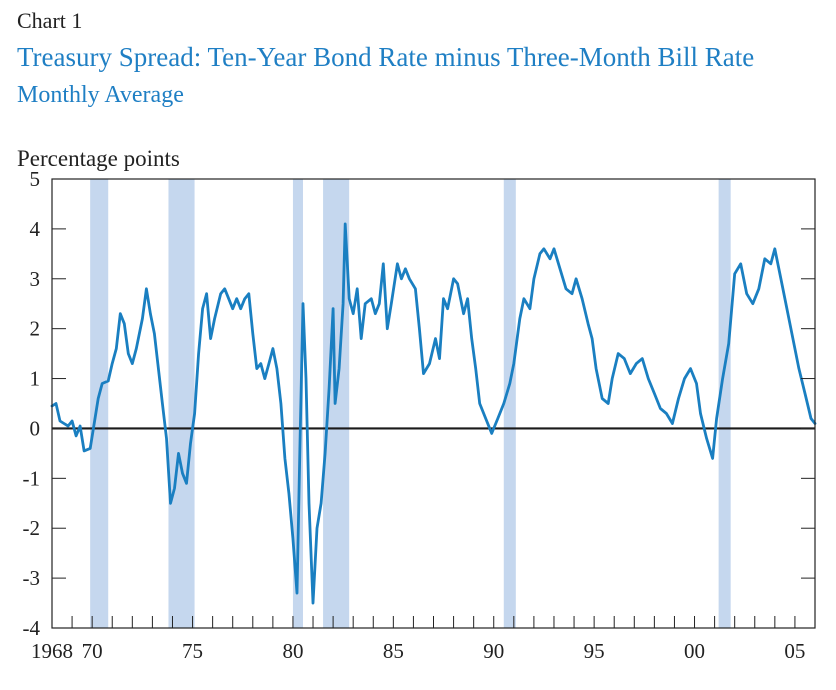  What do you see at coordinates (92, 651) in the screenshot?
I see `x-tick-label: 70` at bounding box center [92, 651].